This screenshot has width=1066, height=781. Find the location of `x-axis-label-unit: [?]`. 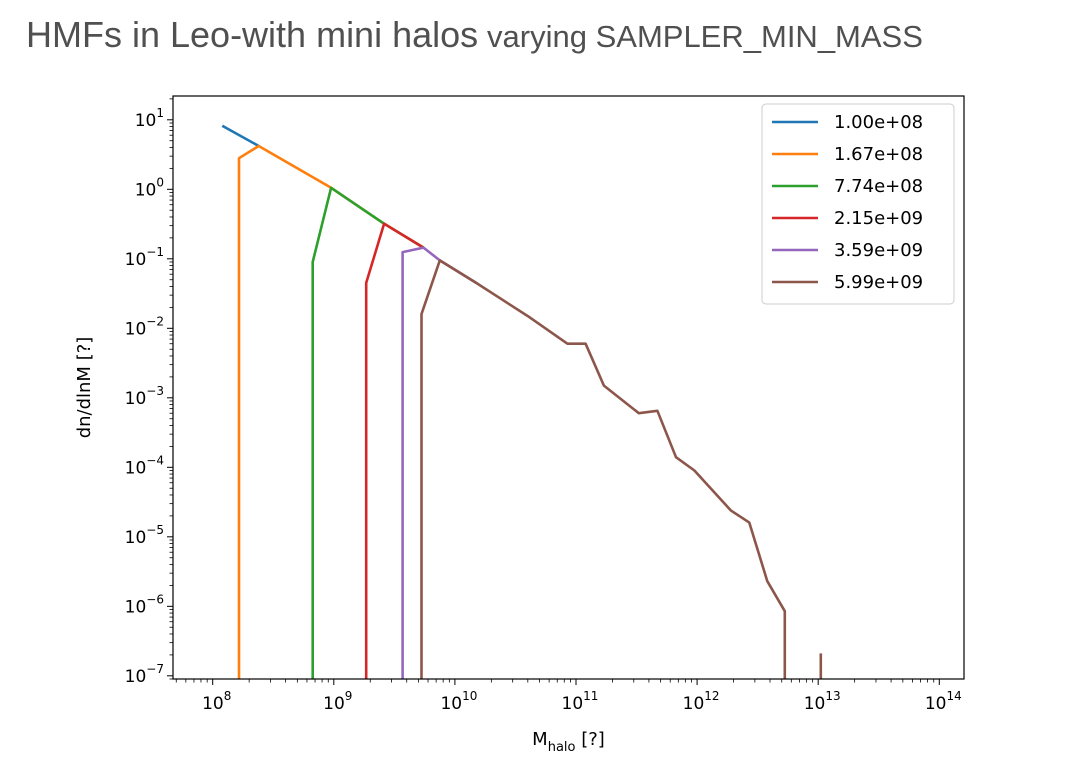

x-axis-label-unit: [?] is located at coordinates (589, 739).